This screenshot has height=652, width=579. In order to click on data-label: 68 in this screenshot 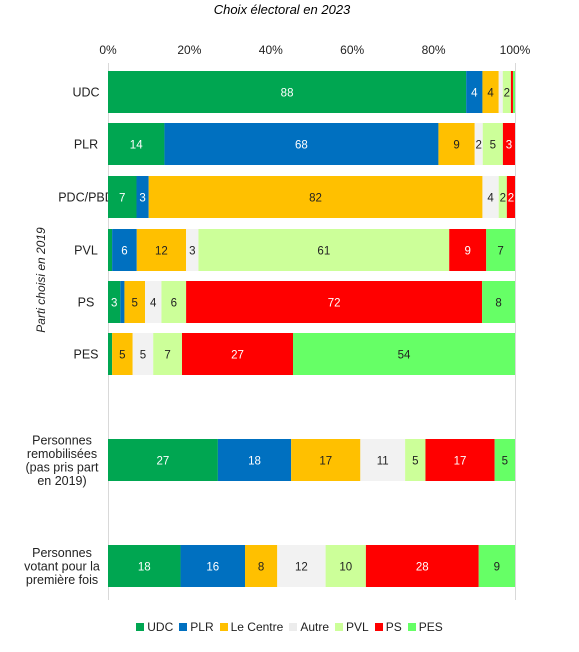, I will do `click(301, 146)`.